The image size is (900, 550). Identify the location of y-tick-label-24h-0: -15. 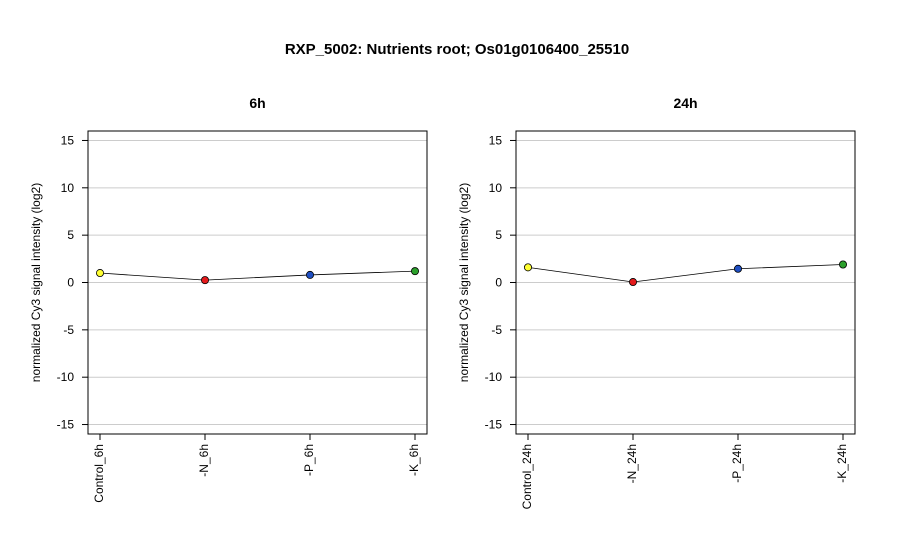
(494, 425).